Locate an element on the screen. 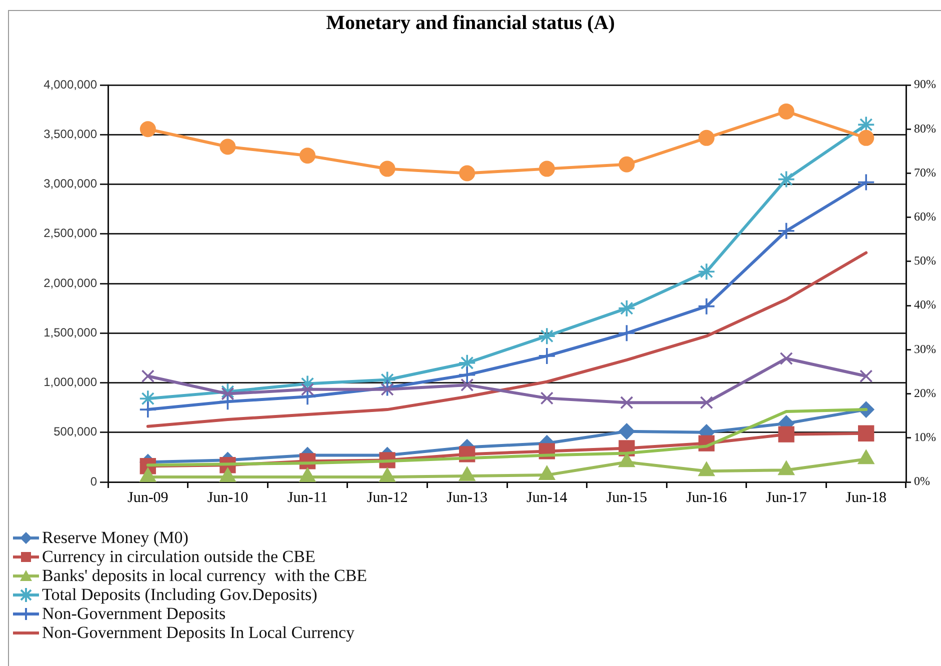 The height and width of the screenshot is (666, 941). legend-label: Non-Government Deposits In Local Currency is located at coordinates (198, 632).